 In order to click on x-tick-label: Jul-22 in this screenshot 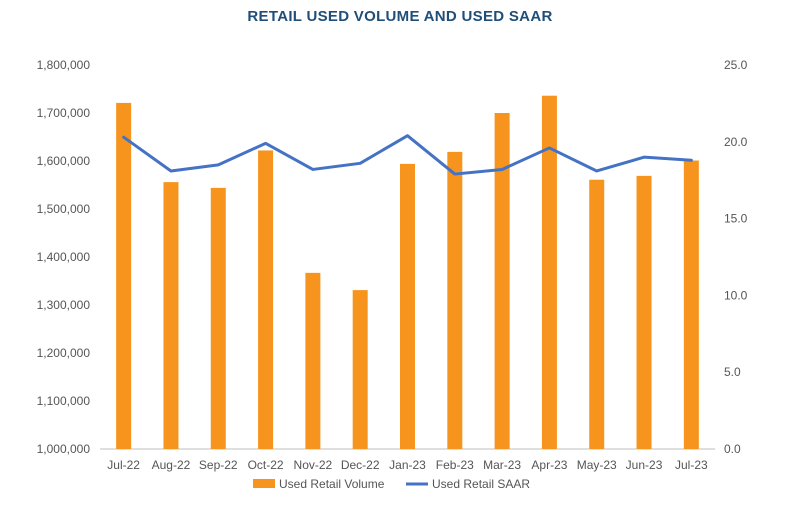, I will do `click(123, 465)`.